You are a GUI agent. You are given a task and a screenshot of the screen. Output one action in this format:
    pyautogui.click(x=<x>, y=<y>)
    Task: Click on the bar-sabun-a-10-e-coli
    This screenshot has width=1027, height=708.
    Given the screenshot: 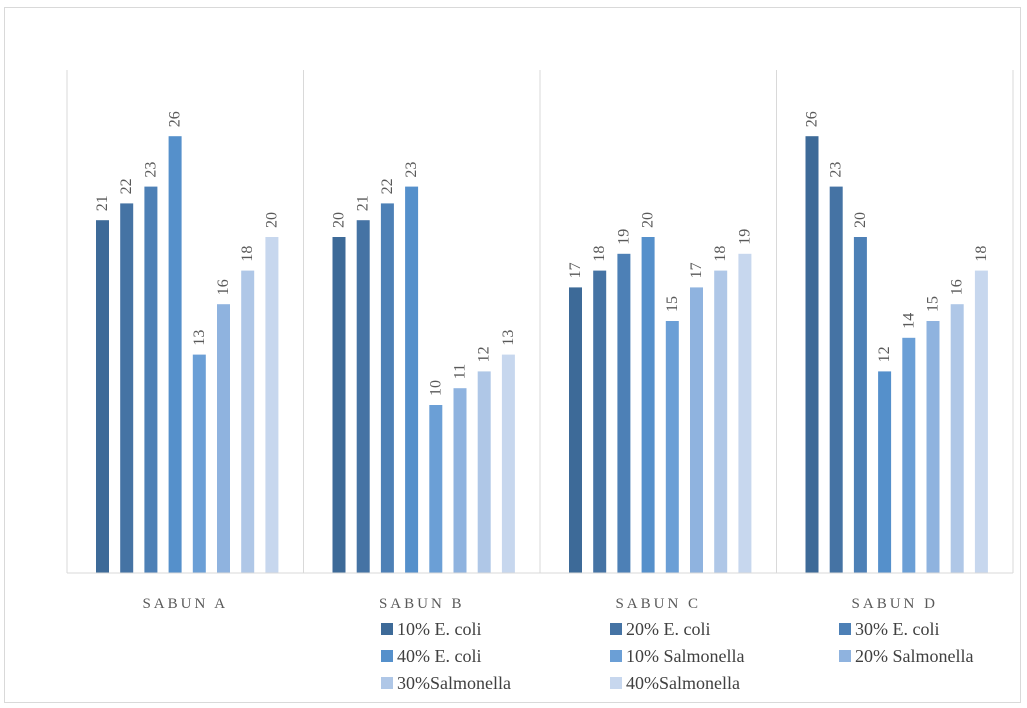 What is the action you would take?
    pyautogui.click(x=102, y=396)
    